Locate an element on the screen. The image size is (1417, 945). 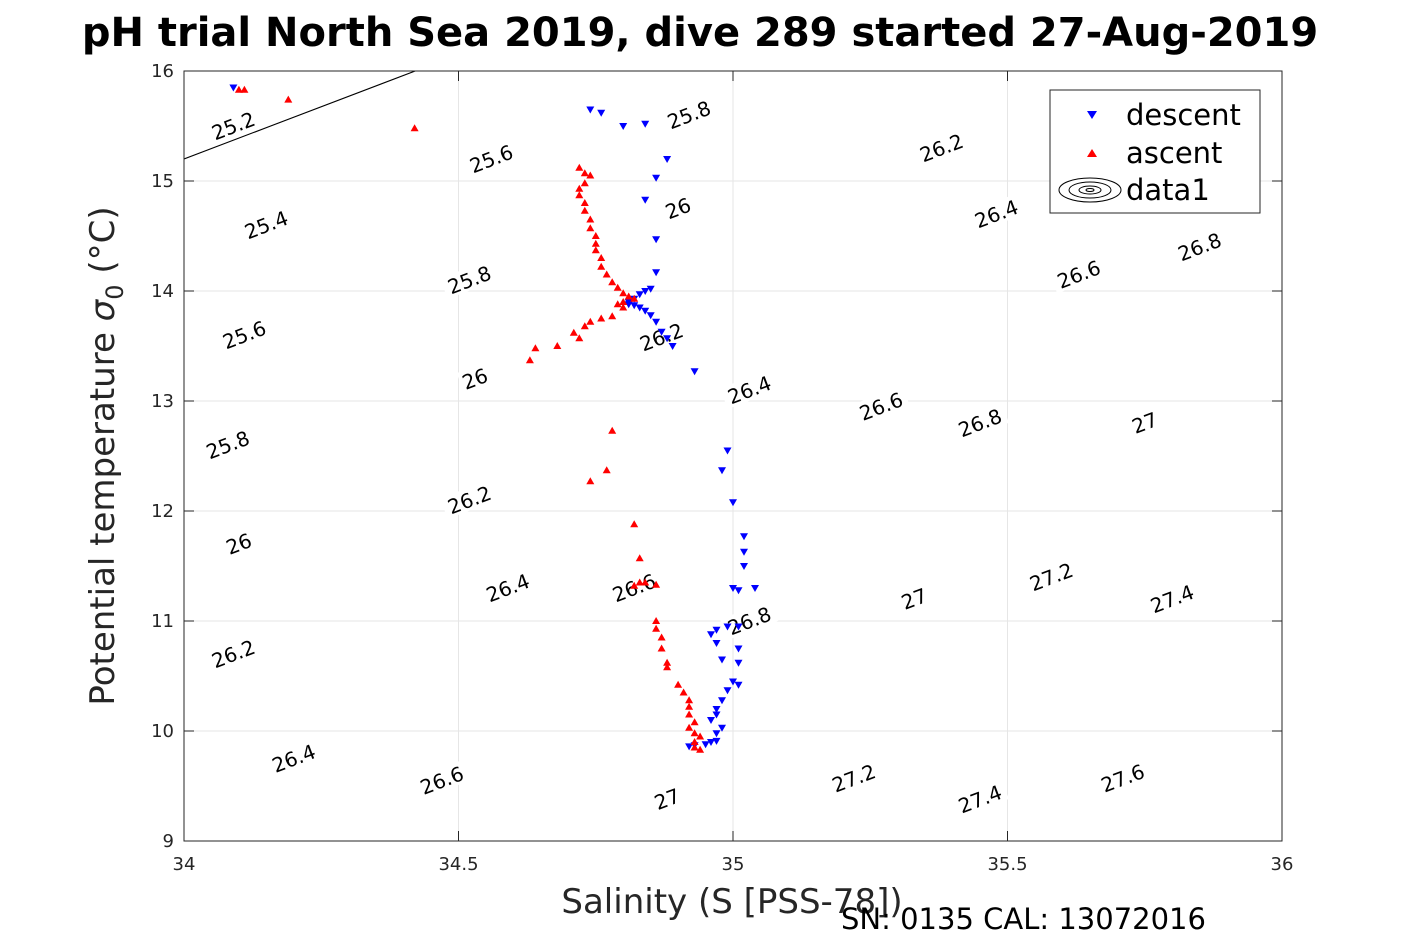
x-tick-label: 34.5 is located at coordinates (458, 864).